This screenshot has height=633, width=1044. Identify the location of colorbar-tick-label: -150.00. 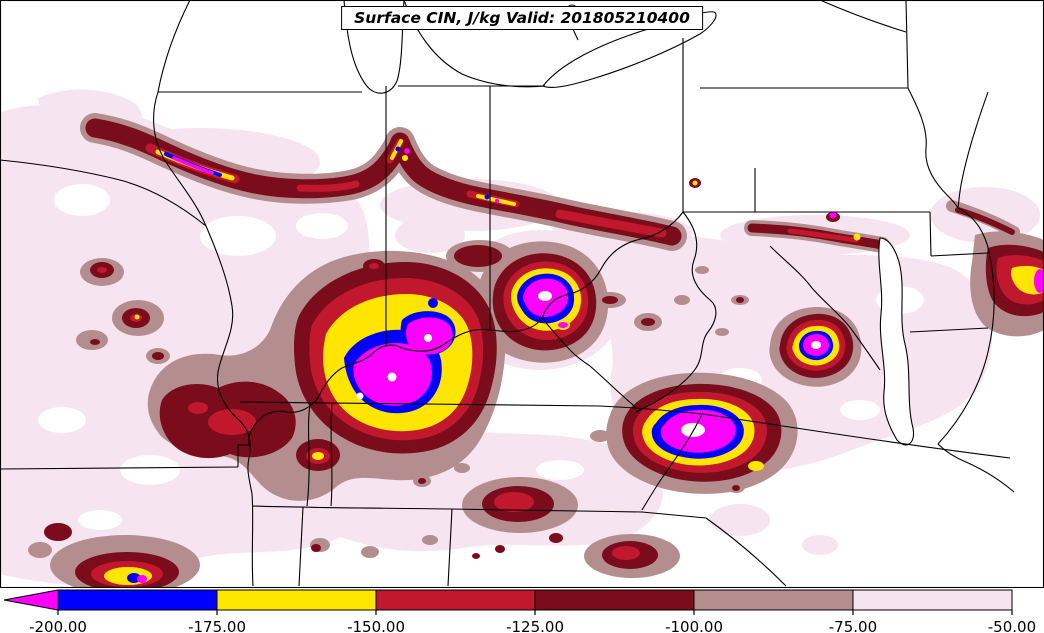
(376, 625).